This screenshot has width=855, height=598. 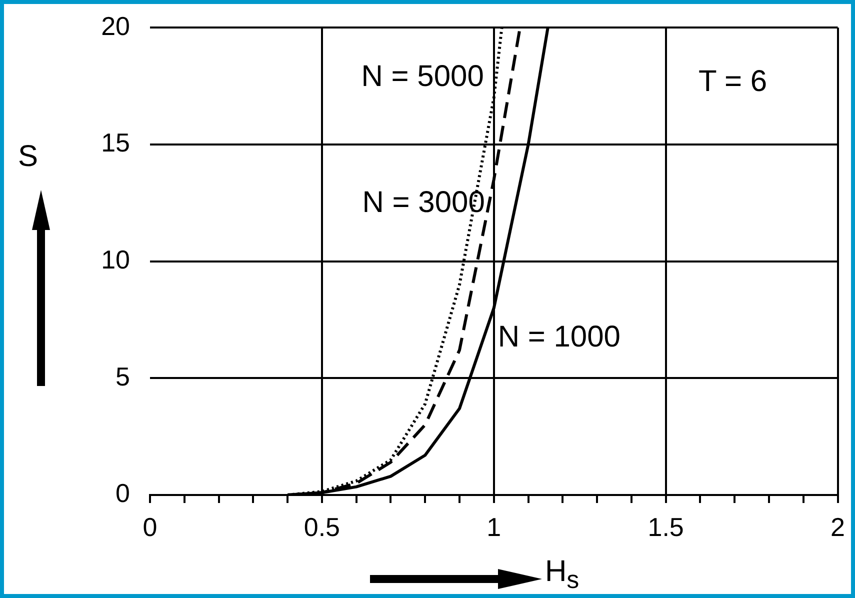 I want to click on x-tick-label: 2, so click(x=838, y=527).